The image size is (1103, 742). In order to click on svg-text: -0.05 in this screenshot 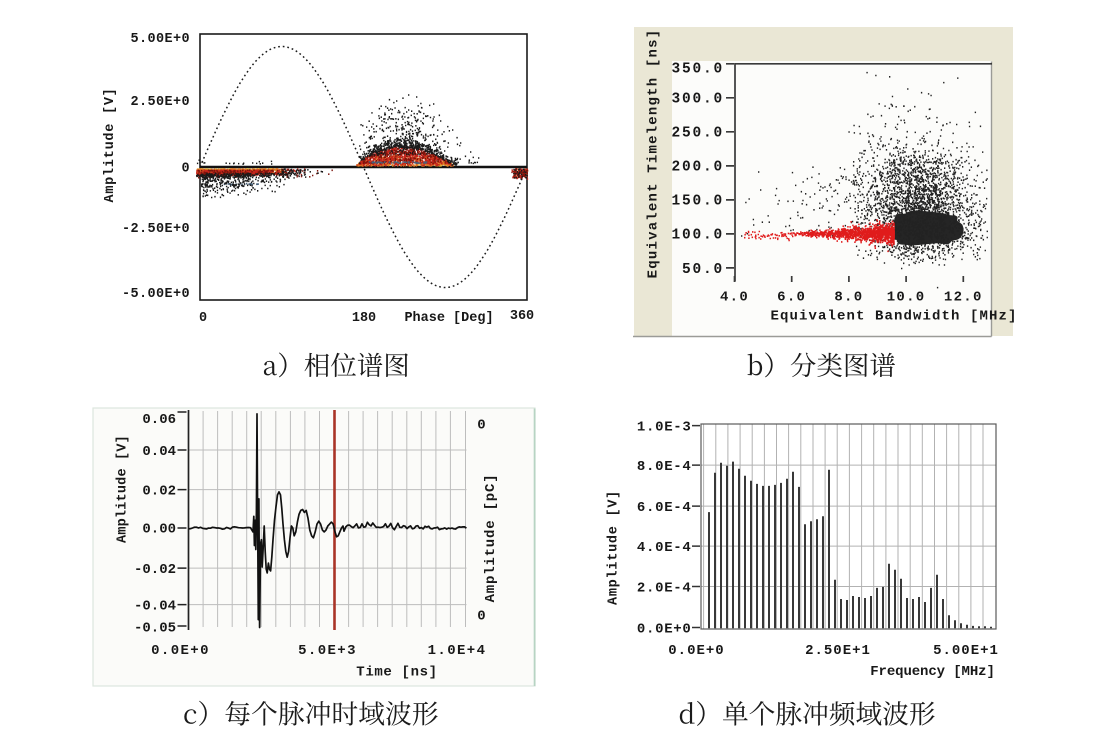, I will do `click(155, 629)`.